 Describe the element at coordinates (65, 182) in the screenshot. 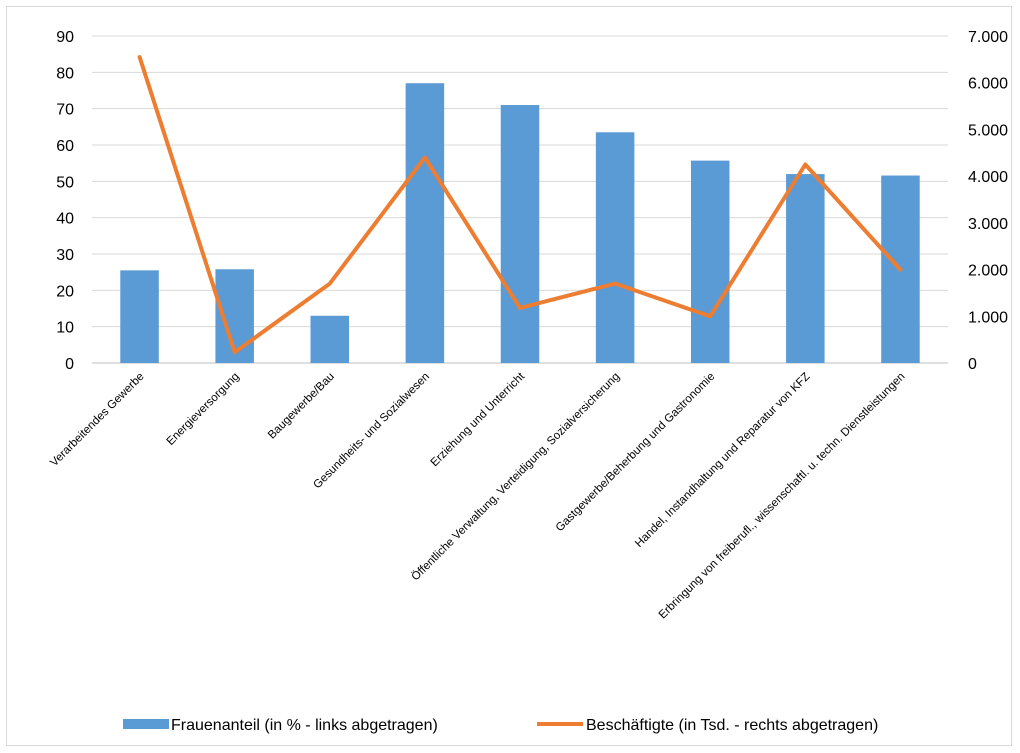

I see `left-tick-label: 50` at that location.